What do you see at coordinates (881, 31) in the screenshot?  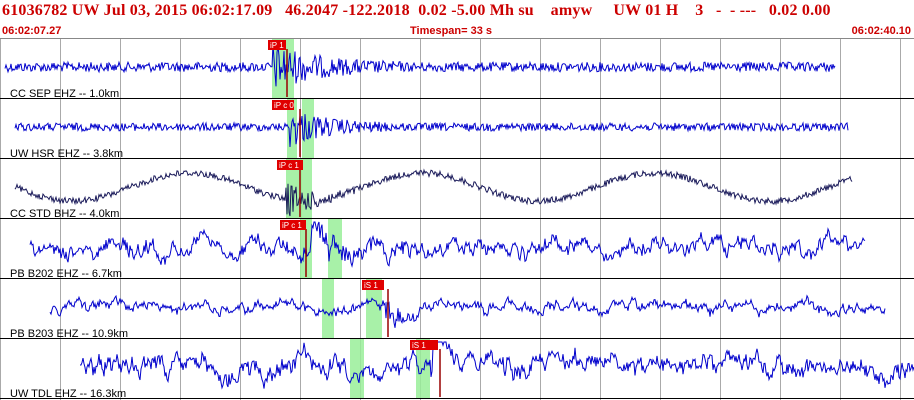 I see `end-time: 06:02:40.10` at bounding box center [881, 31].